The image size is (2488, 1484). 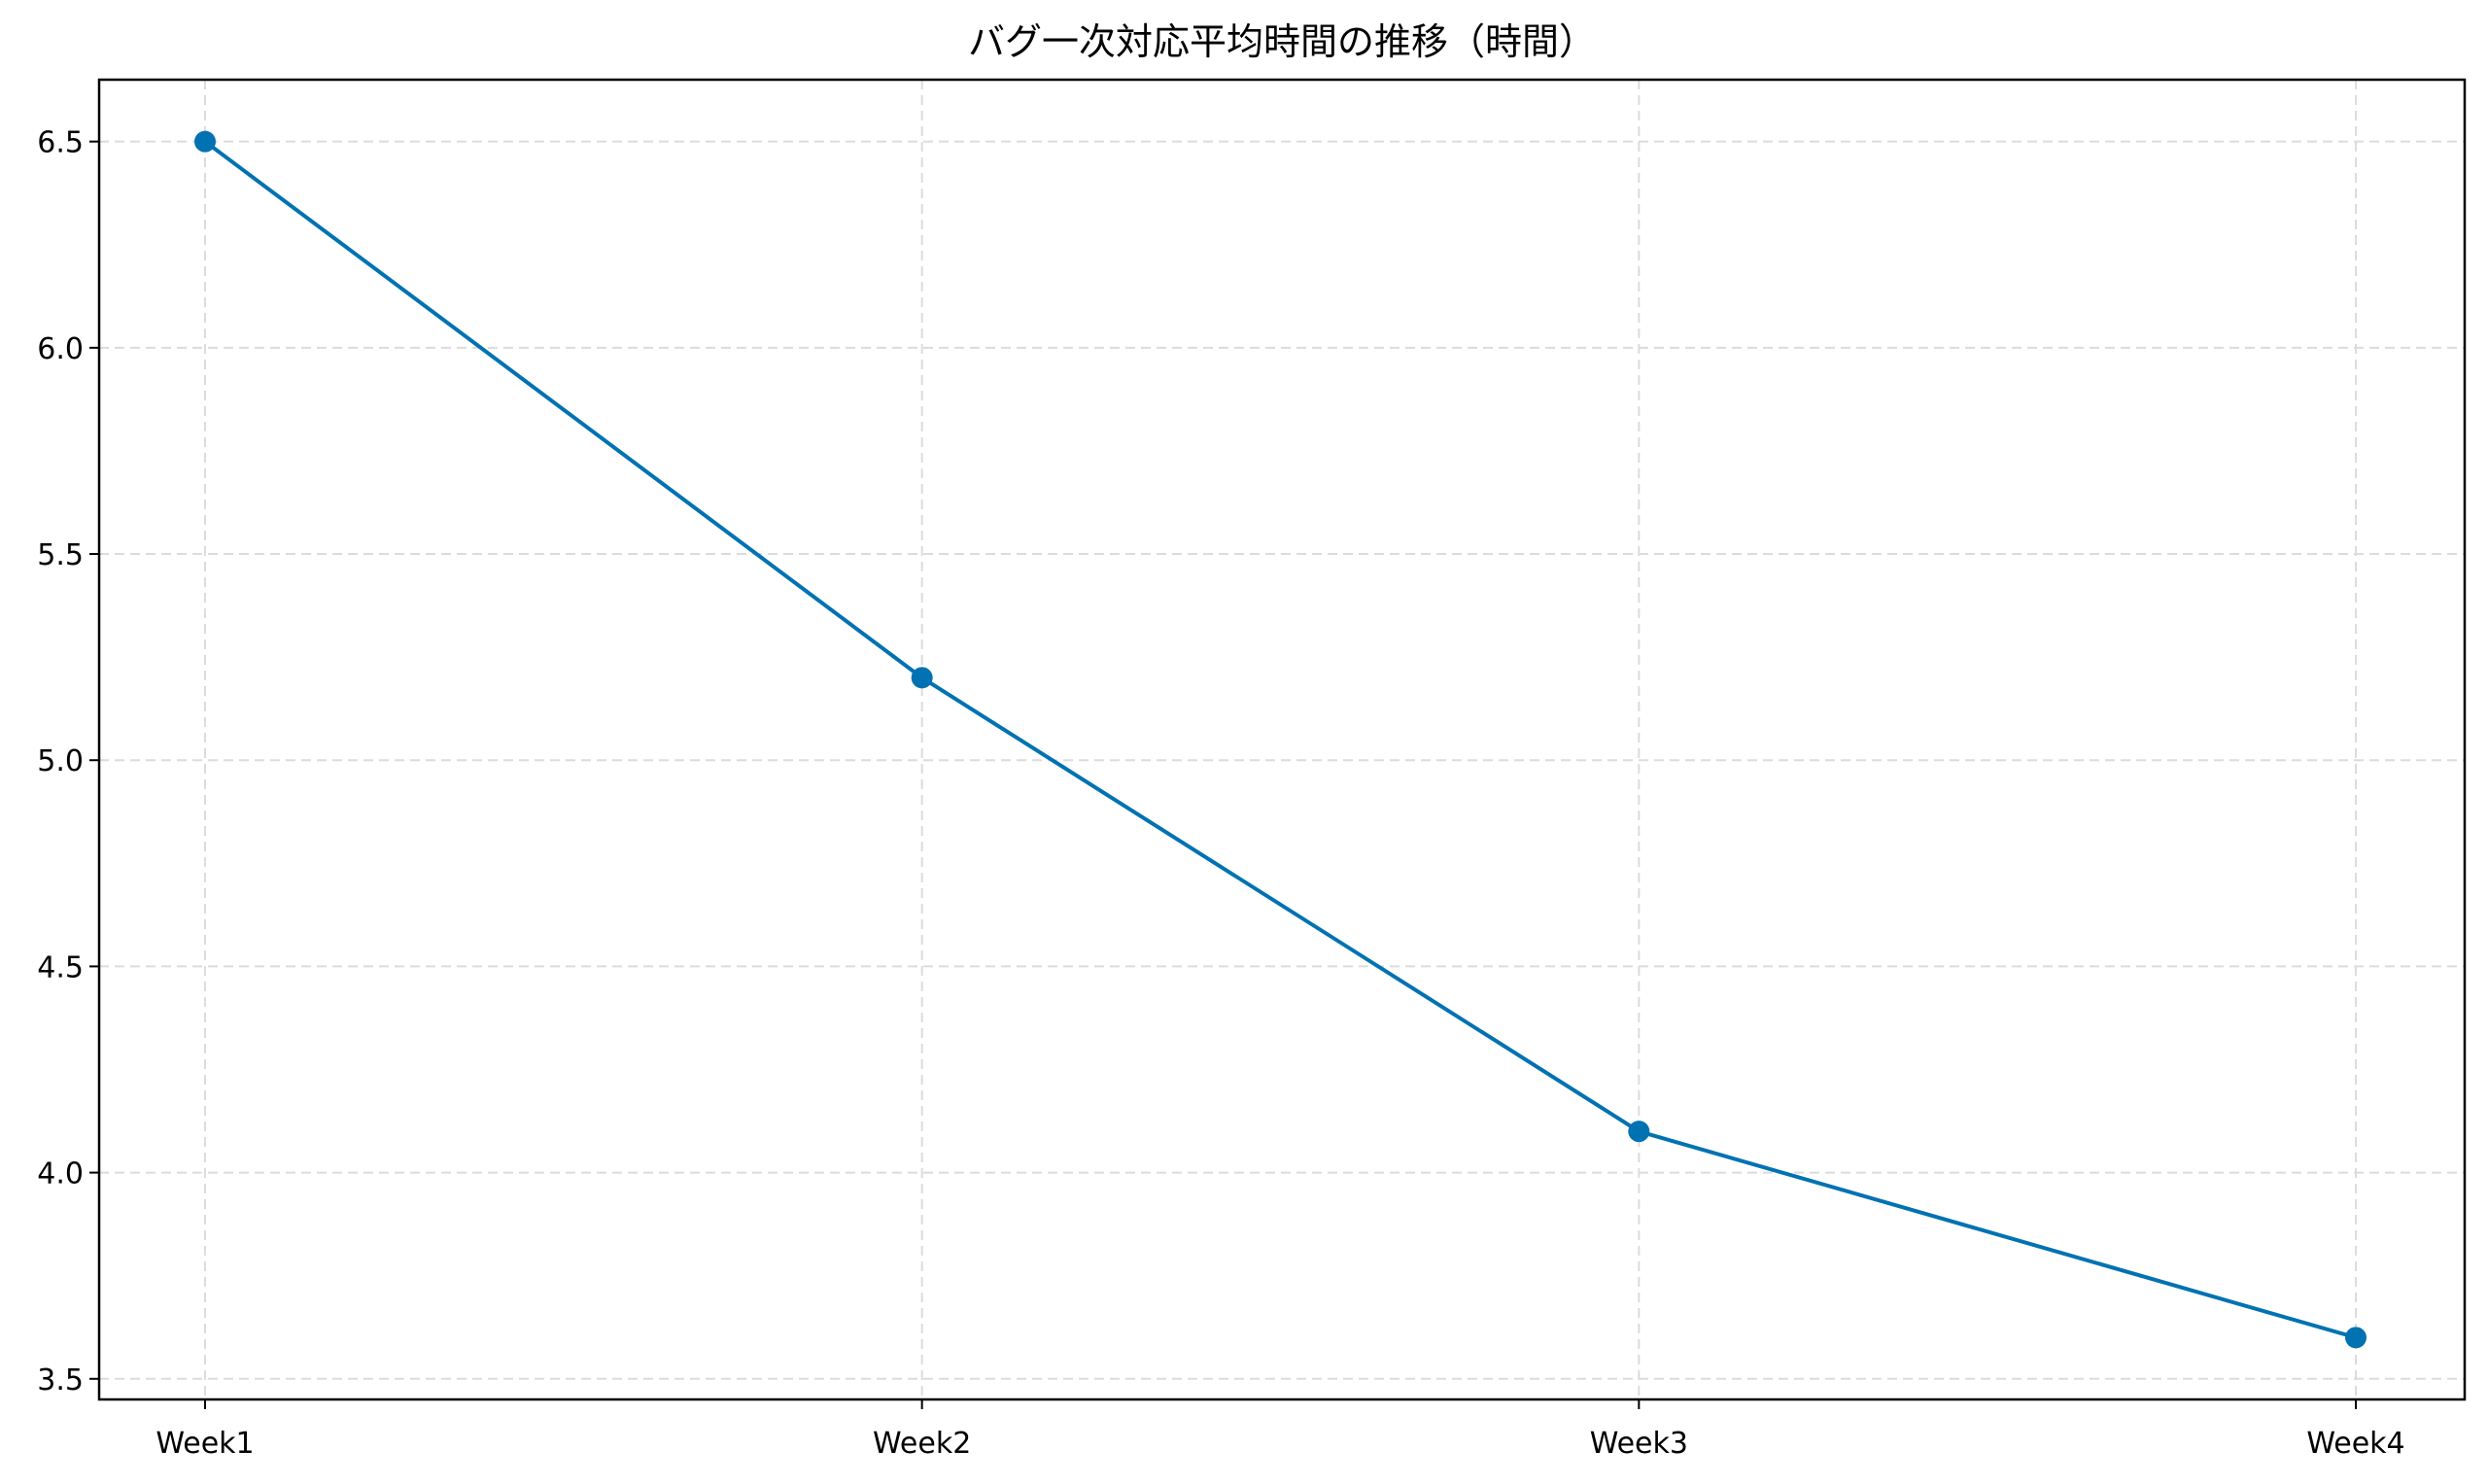 I want to click on x-tick-label: Week4, so click(x=2355, y=1444).